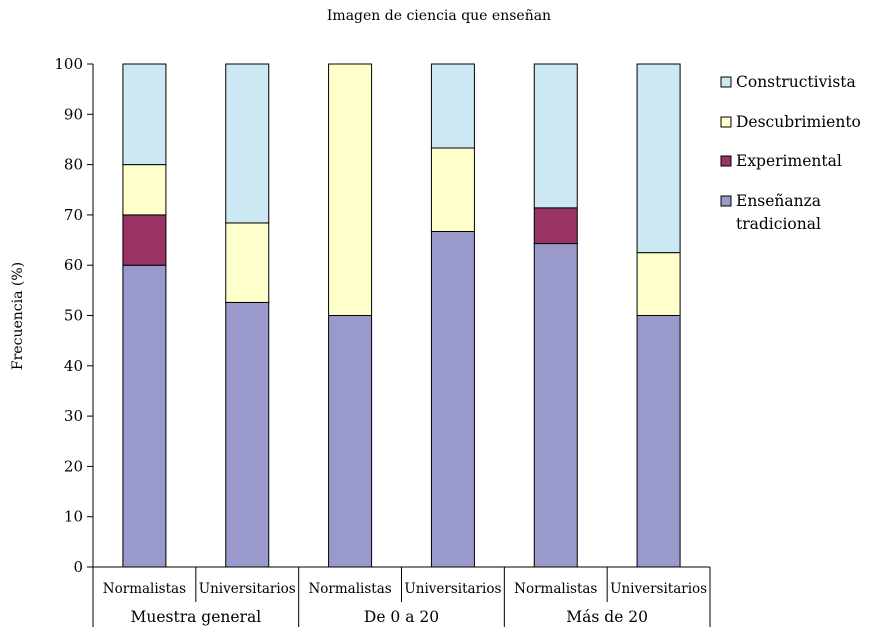 This screenshot has width=876, height=627. Describe the element at coordinates (73, 517) in the screenshot. I see `y-tick-label: 10` at that location.